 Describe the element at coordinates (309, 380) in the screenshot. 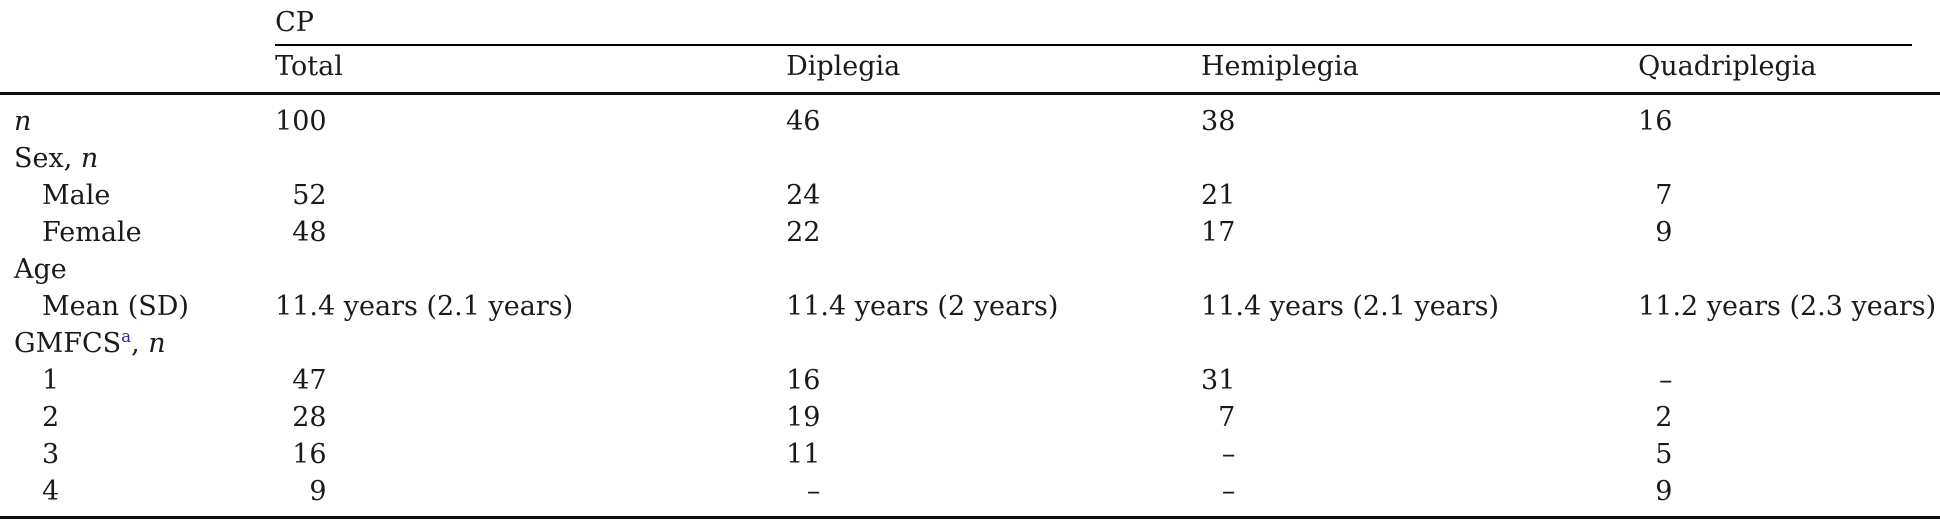

I see `cell-value: 47` at that location.